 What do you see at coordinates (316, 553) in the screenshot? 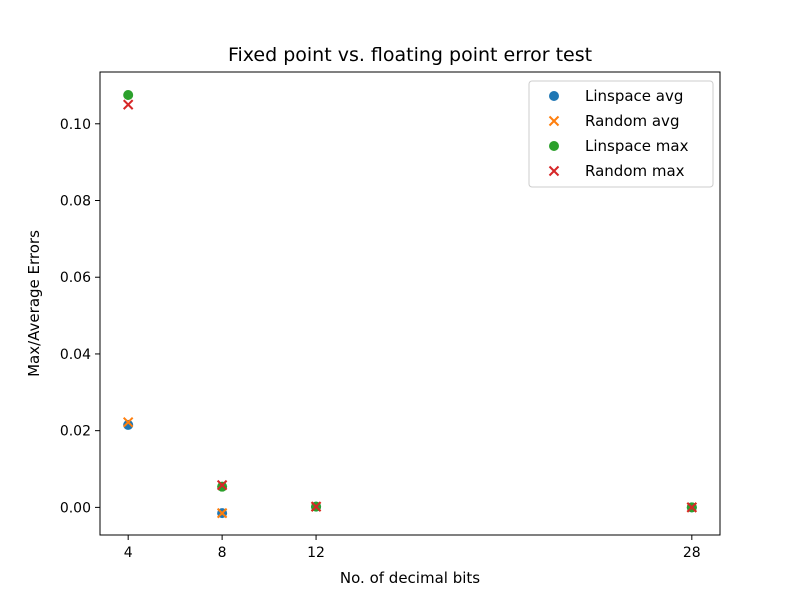
I see `x-tick-label: 12` at bounding box center [316, 553].